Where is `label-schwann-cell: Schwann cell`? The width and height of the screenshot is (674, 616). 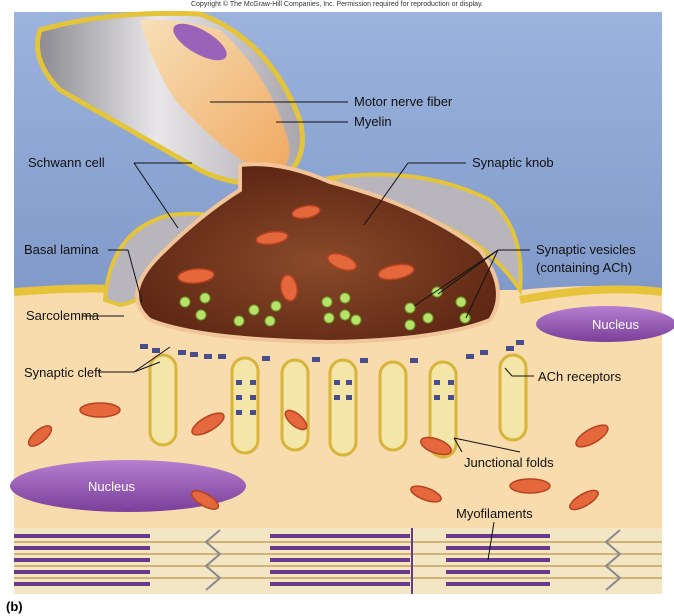 label-schwann-cell: Schwann cell is located at coordinates (66, 162).